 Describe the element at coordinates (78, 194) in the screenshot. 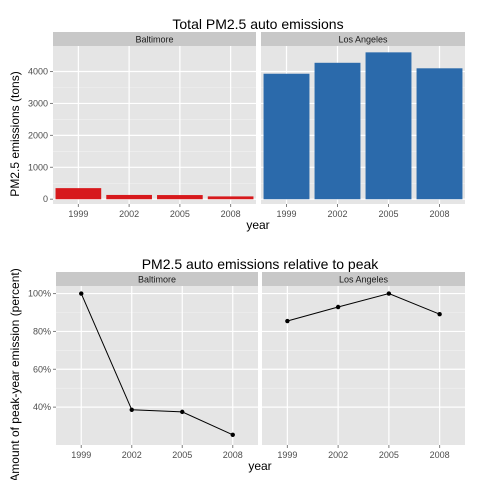

I see `top-baltimore-bar-1999` at that location.